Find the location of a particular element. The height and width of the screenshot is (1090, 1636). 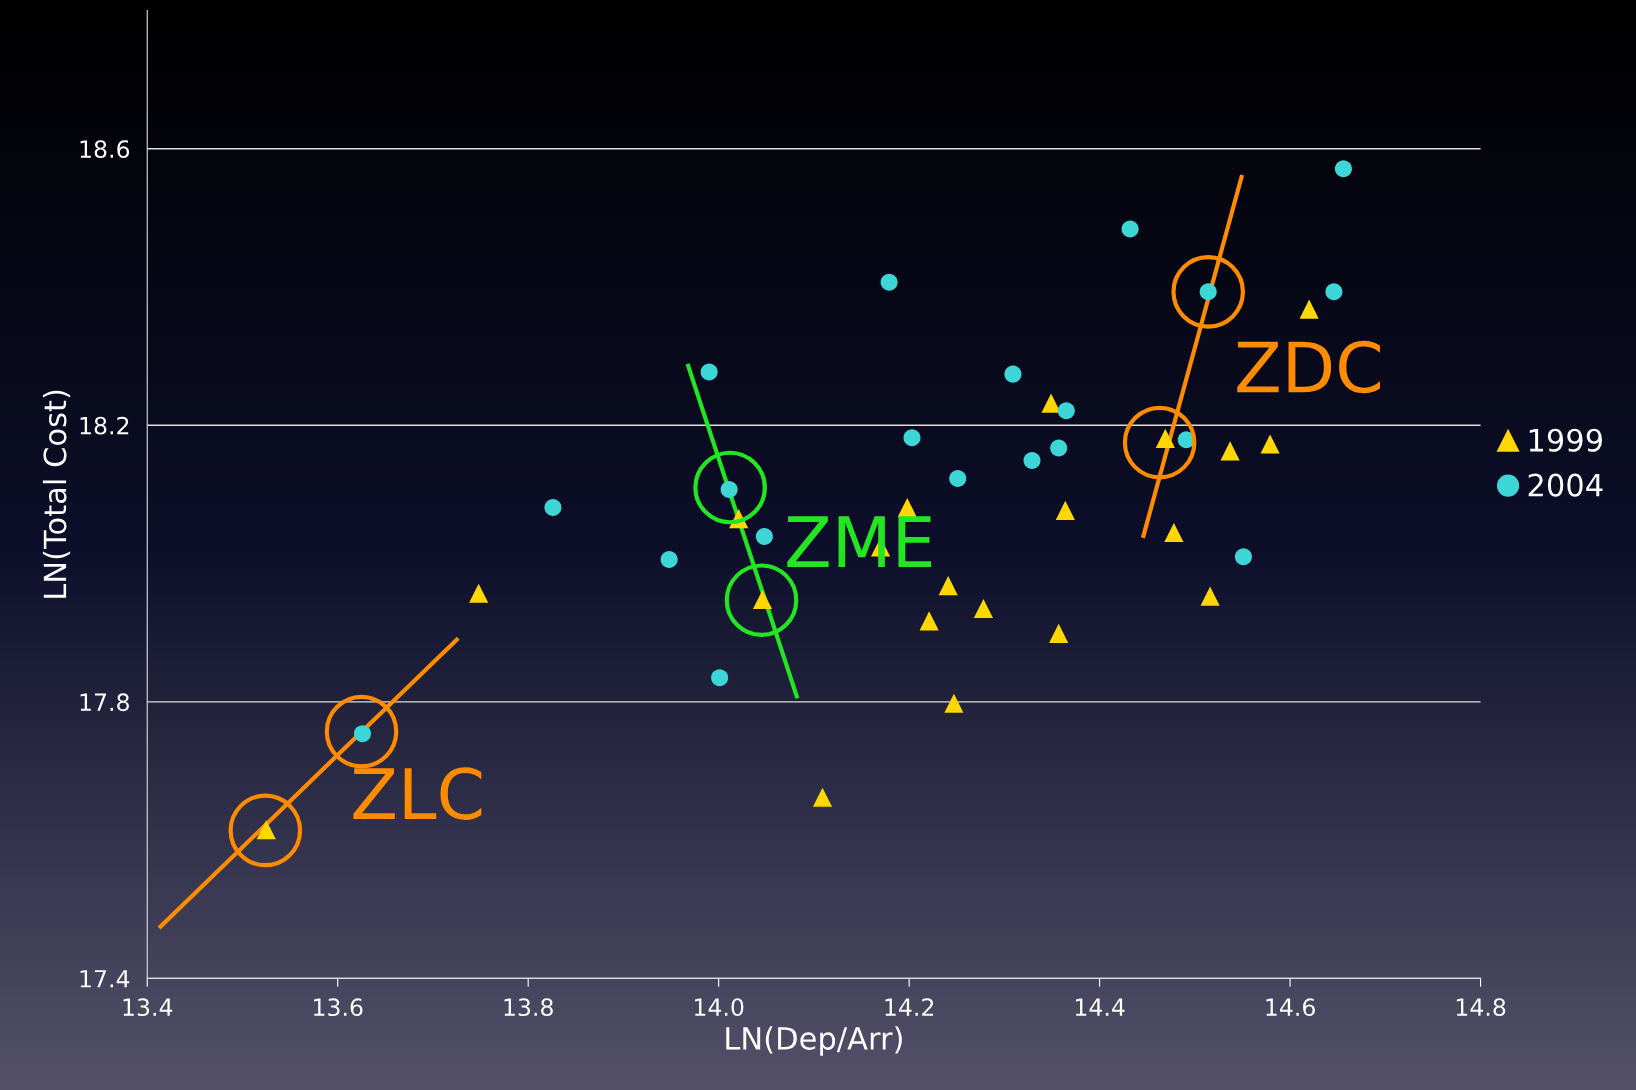

x-tick-label: 13.8 is located at coordinates (528, 1007).